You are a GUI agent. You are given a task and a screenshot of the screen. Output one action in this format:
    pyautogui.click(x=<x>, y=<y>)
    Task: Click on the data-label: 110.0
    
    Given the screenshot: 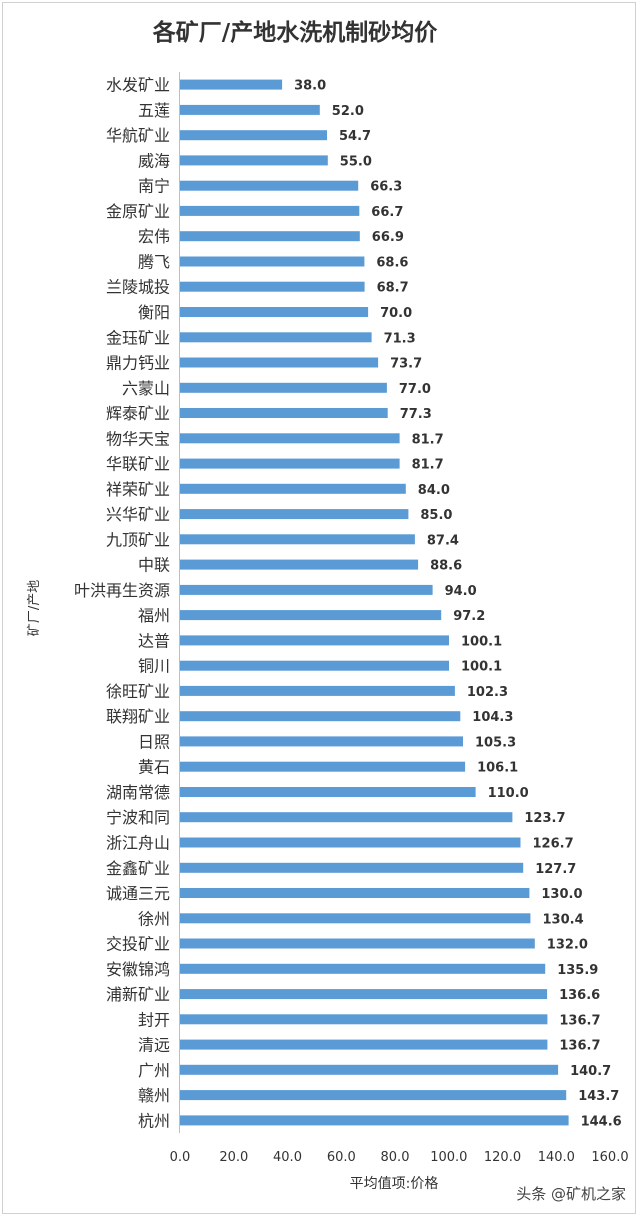 What is the action you would take?
    pyautogui.click(x=508, y=793)
    